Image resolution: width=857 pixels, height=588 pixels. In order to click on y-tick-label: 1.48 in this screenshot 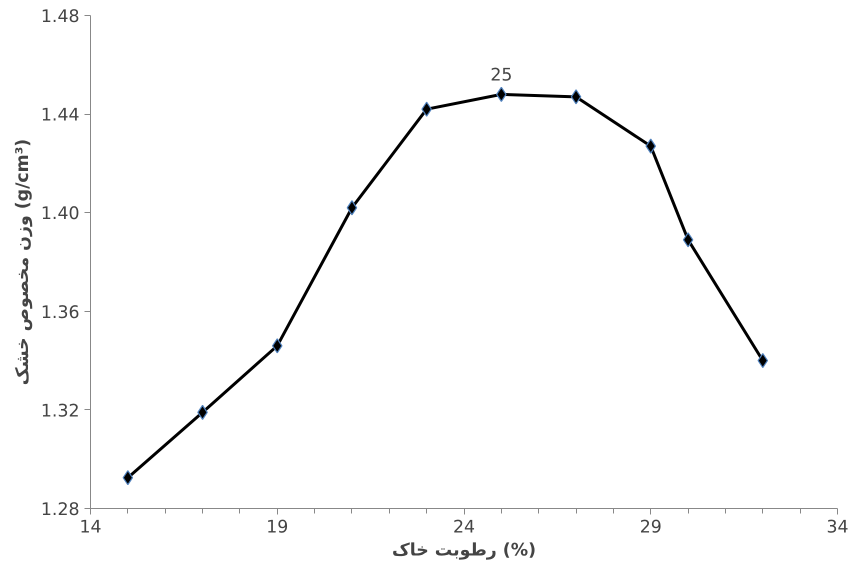, I will do `click(60, 17)`.